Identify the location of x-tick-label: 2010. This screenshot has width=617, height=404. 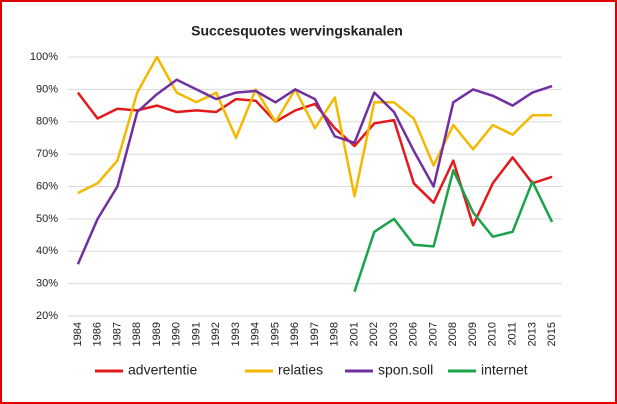
(493, 334).